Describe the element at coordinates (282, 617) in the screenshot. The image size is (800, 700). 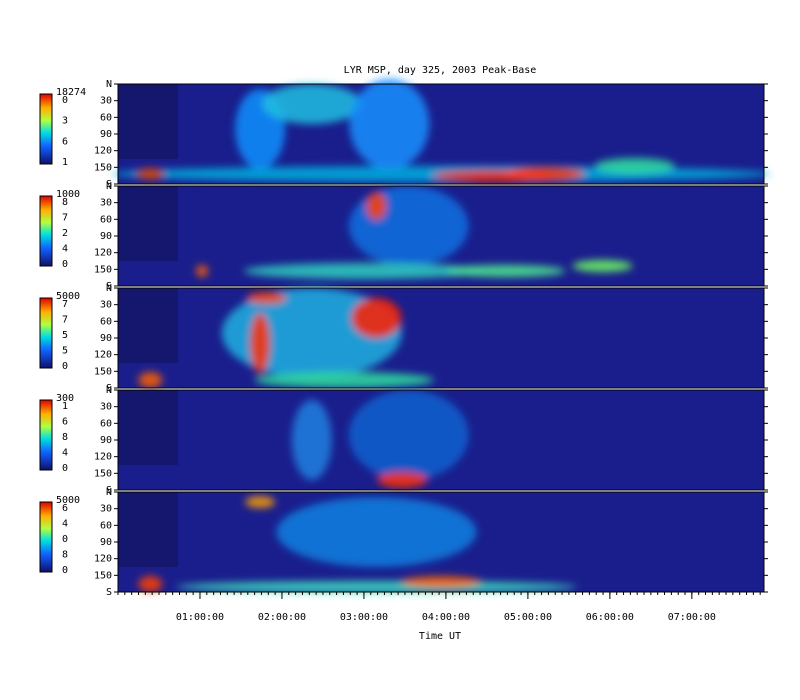
I see `x-tick-label: 02:00:00` at that location.